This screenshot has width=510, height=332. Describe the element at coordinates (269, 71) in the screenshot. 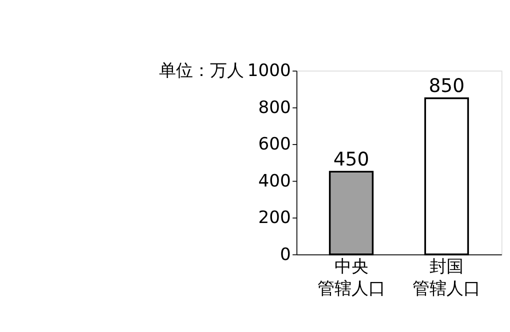

I see `y-tick-label: 1000` at that location.